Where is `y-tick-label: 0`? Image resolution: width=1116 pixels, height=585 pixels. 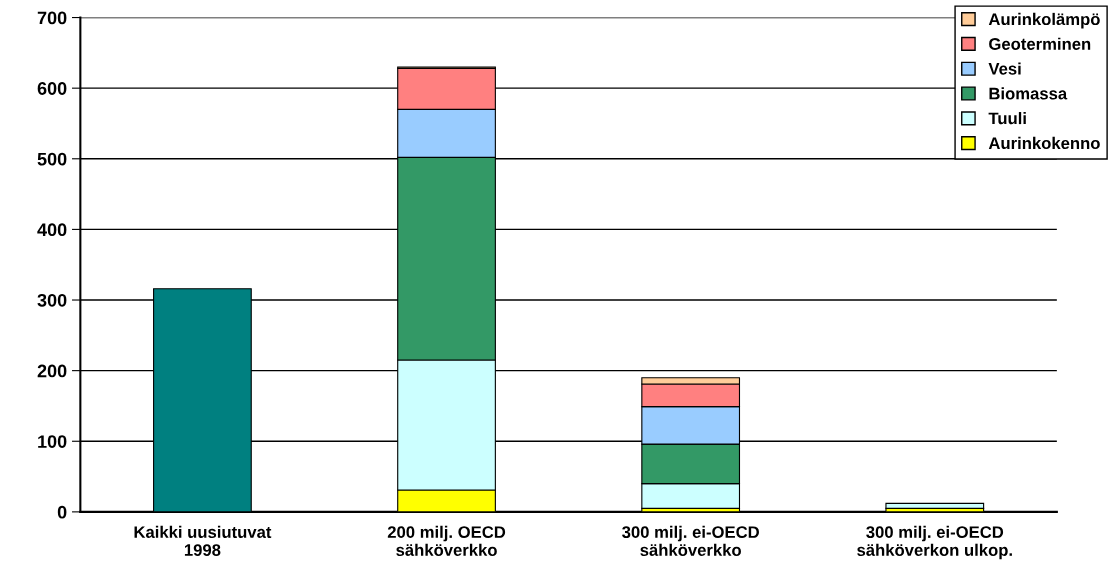 y-tick-label: 0 is located at coordinates (62, 512).